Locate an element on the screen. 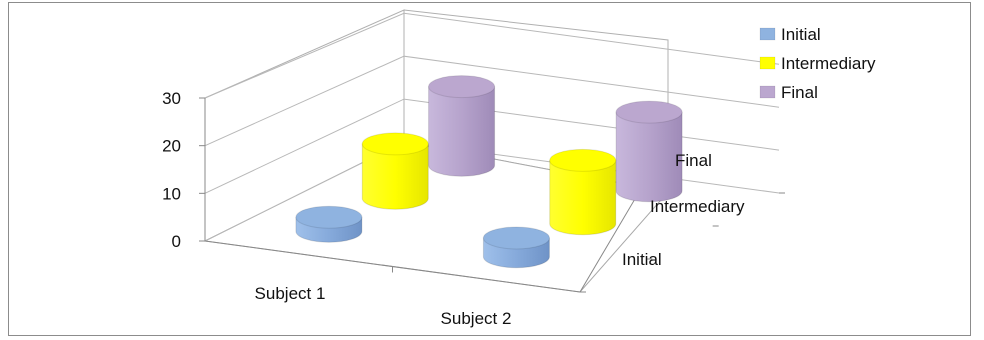 This screenshot has height=340, width=984. category-label-subject-2: Subject 2 is located at coordinates (476, 318).